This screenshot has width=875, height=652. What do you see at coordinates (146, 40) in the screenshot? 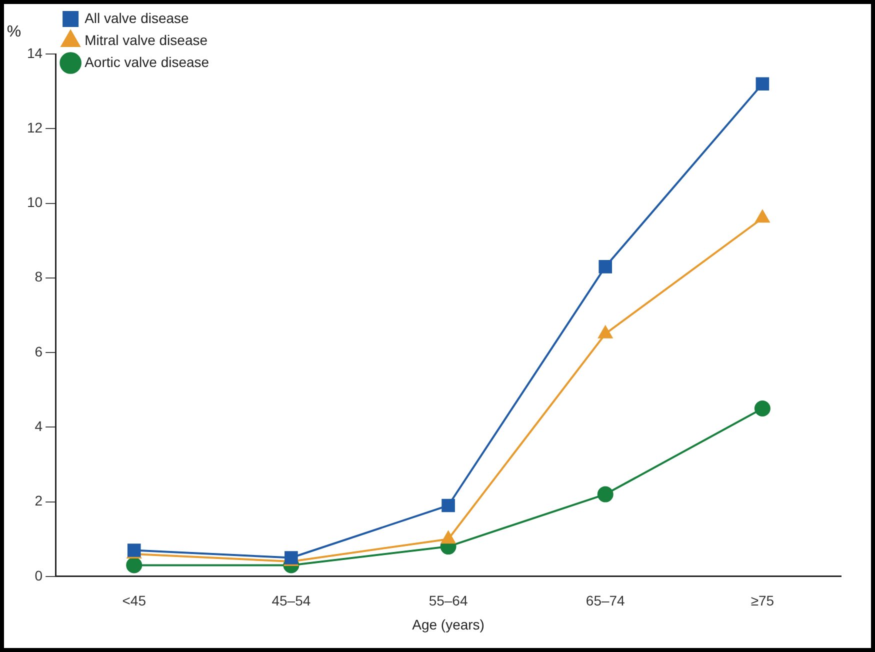
I see `legend-label: Mitral valve disease` at bounding box center [146, 40].